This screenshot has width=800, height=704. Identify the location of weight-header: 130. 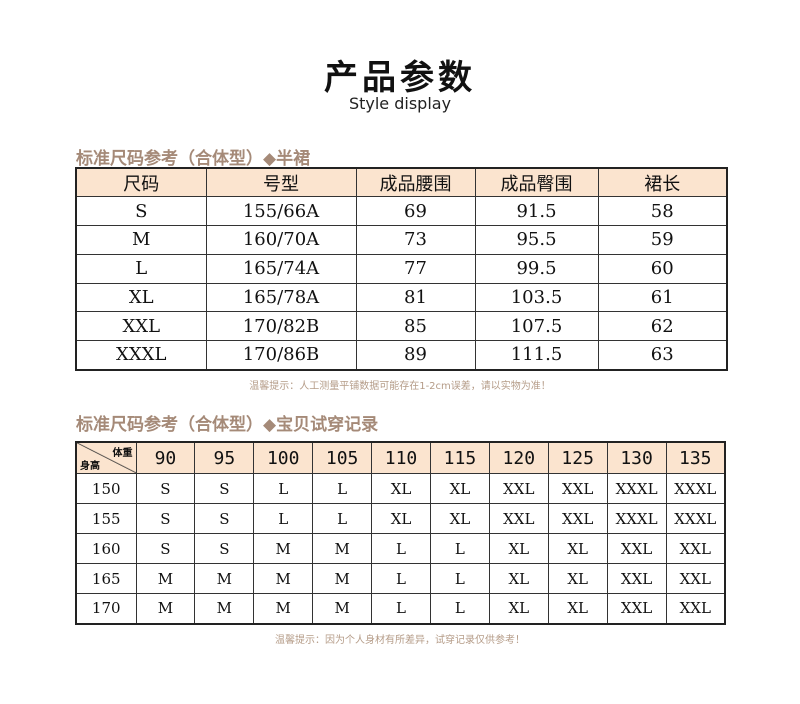
(636, 457).